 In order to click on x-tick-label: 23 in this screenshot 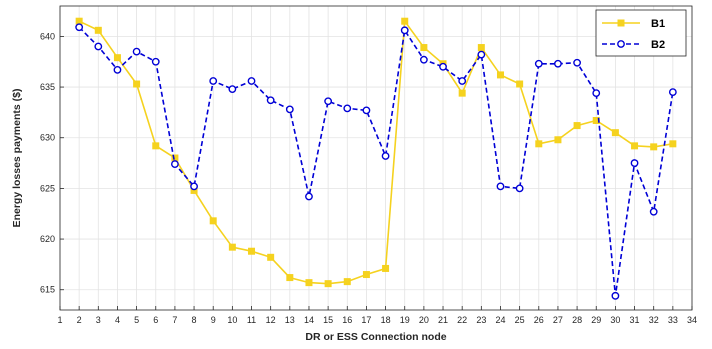, I will do `click(481, 320)`.